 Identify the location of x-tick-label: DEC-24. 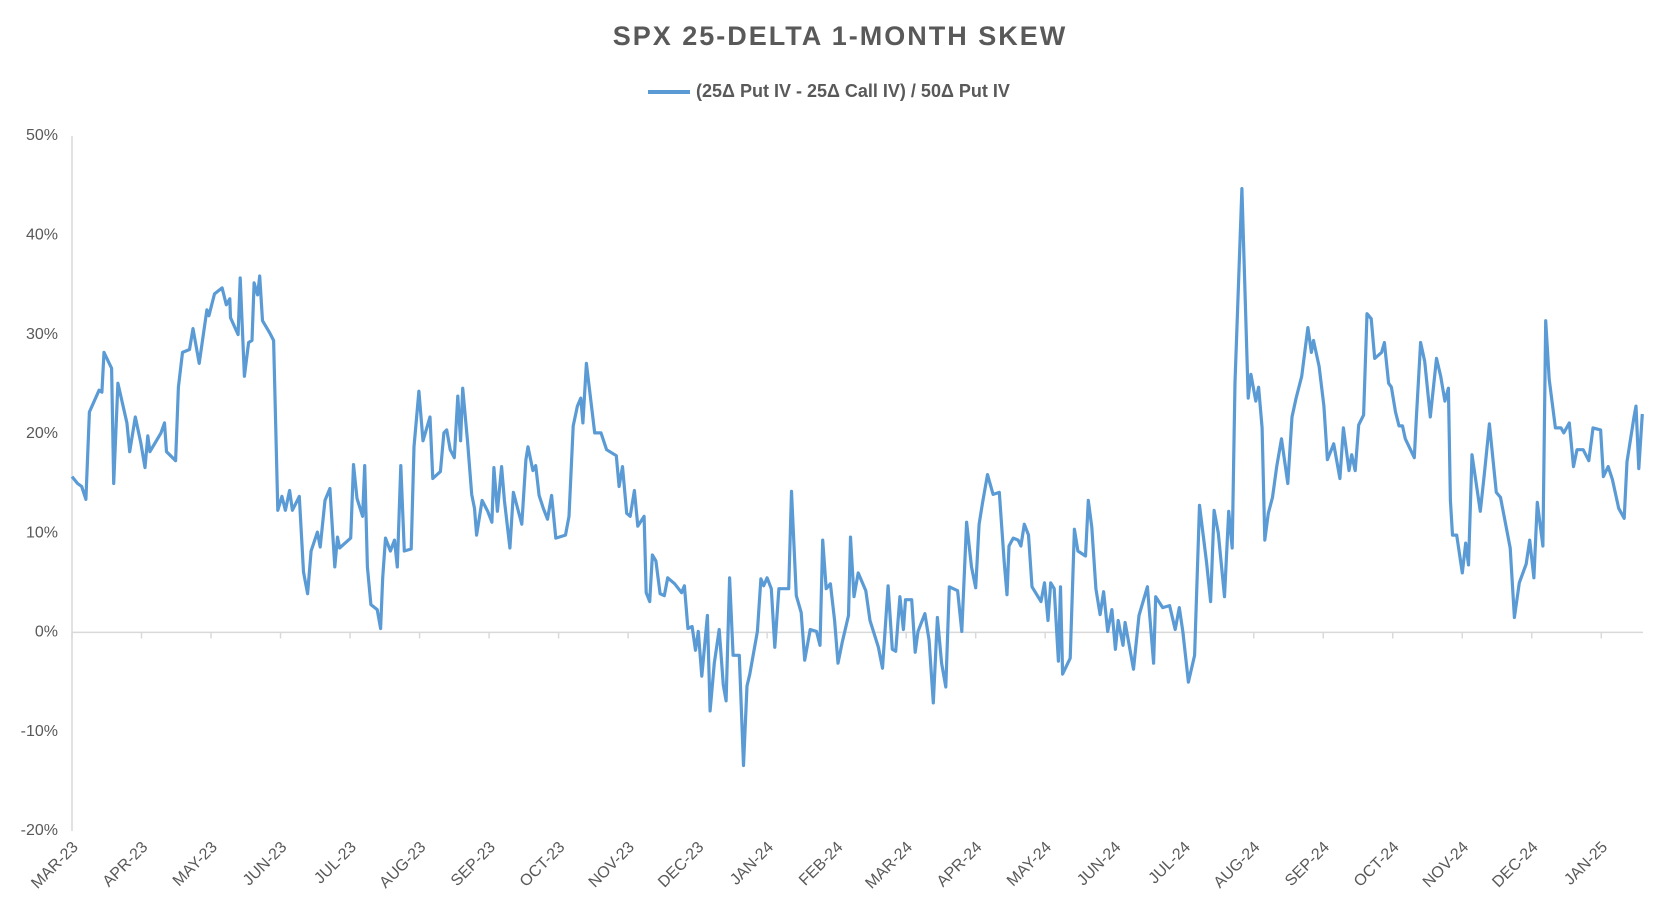
(1515, 865).